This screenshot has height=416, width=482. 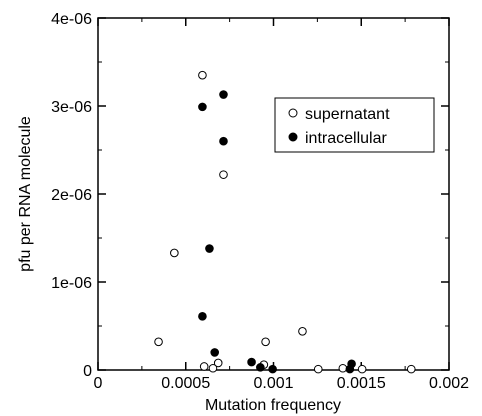 I want to click on y-tick-label: 1e-06, so click(x=71, y=283).